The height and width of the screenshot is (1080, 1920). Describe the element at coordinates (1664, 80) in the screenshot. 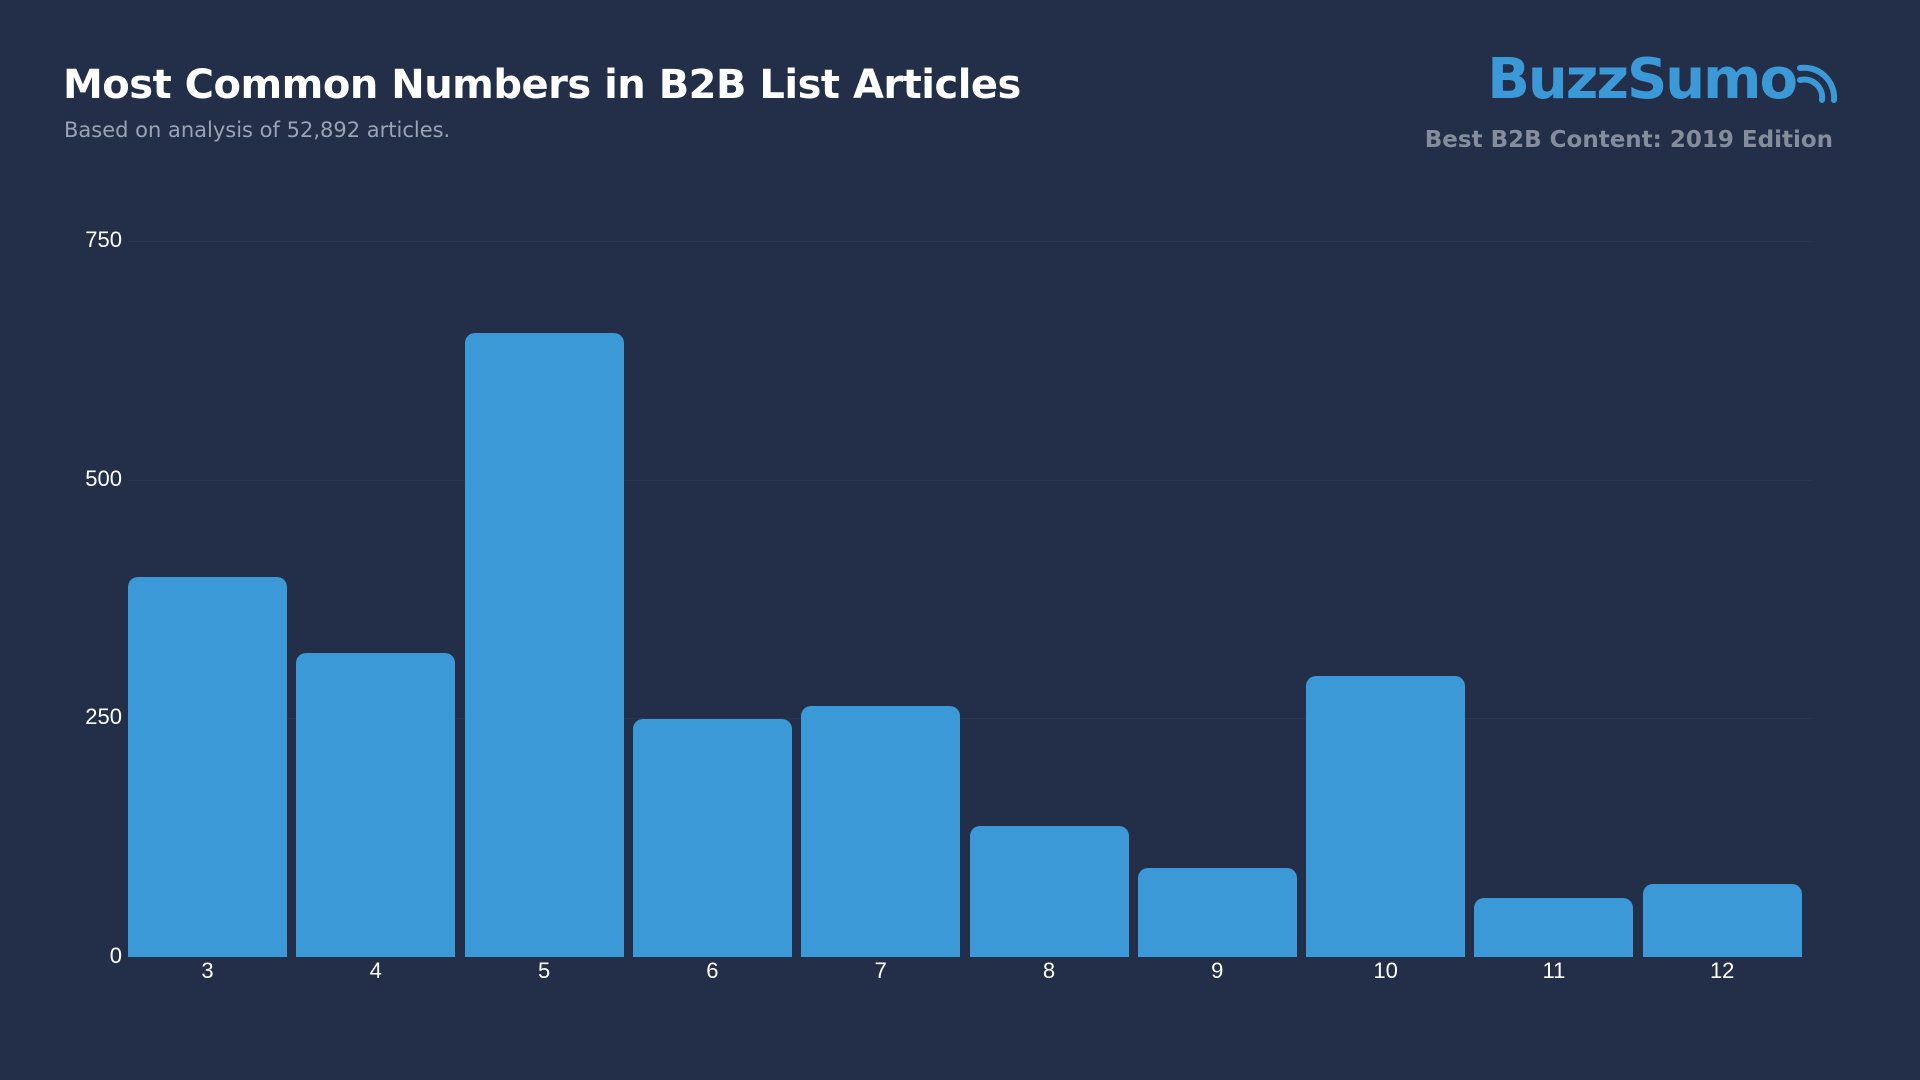

I see `brand-logo: BuzzSumo` at that location.